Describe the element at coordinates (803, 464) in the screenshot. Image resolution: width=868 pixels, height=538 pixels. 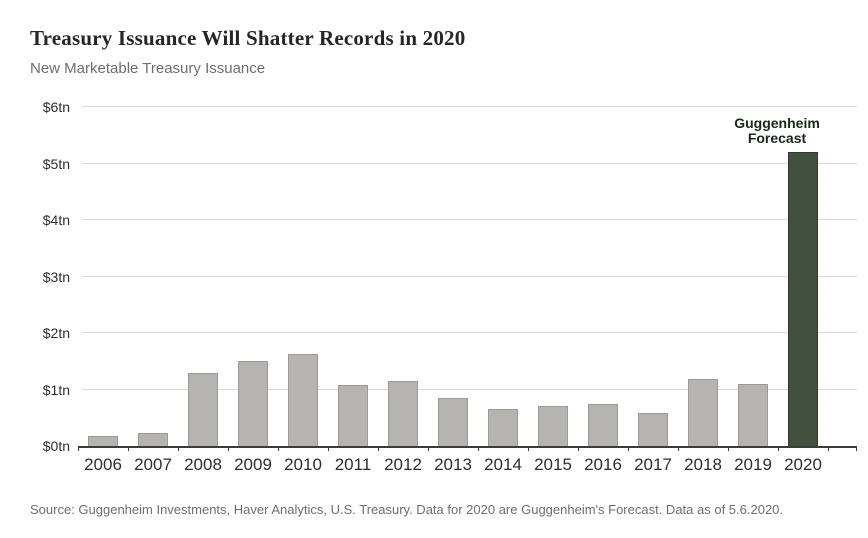
I see `x-label-2020: 2020` at that location.